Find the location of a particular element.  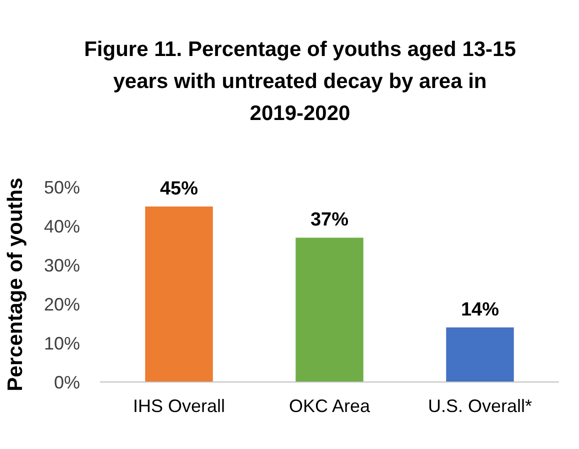

chart-title: Figure 11. Percentage of youths aged 13-15 years with untreated decay by area in 2019-2020 is located at coordinates (300, 81).